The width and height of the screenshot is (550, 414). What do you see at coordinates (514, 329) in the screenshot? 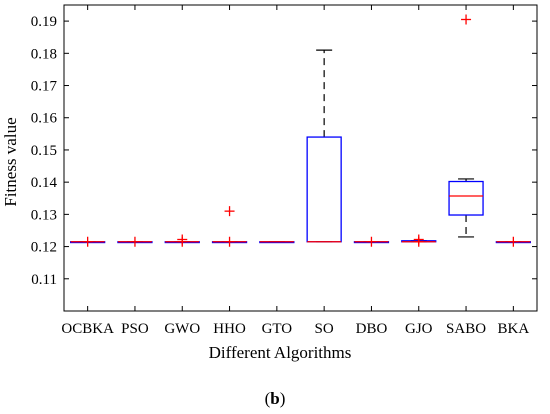
I see `x-tick-label-bka: BKA` at bounding box center [514, 329].